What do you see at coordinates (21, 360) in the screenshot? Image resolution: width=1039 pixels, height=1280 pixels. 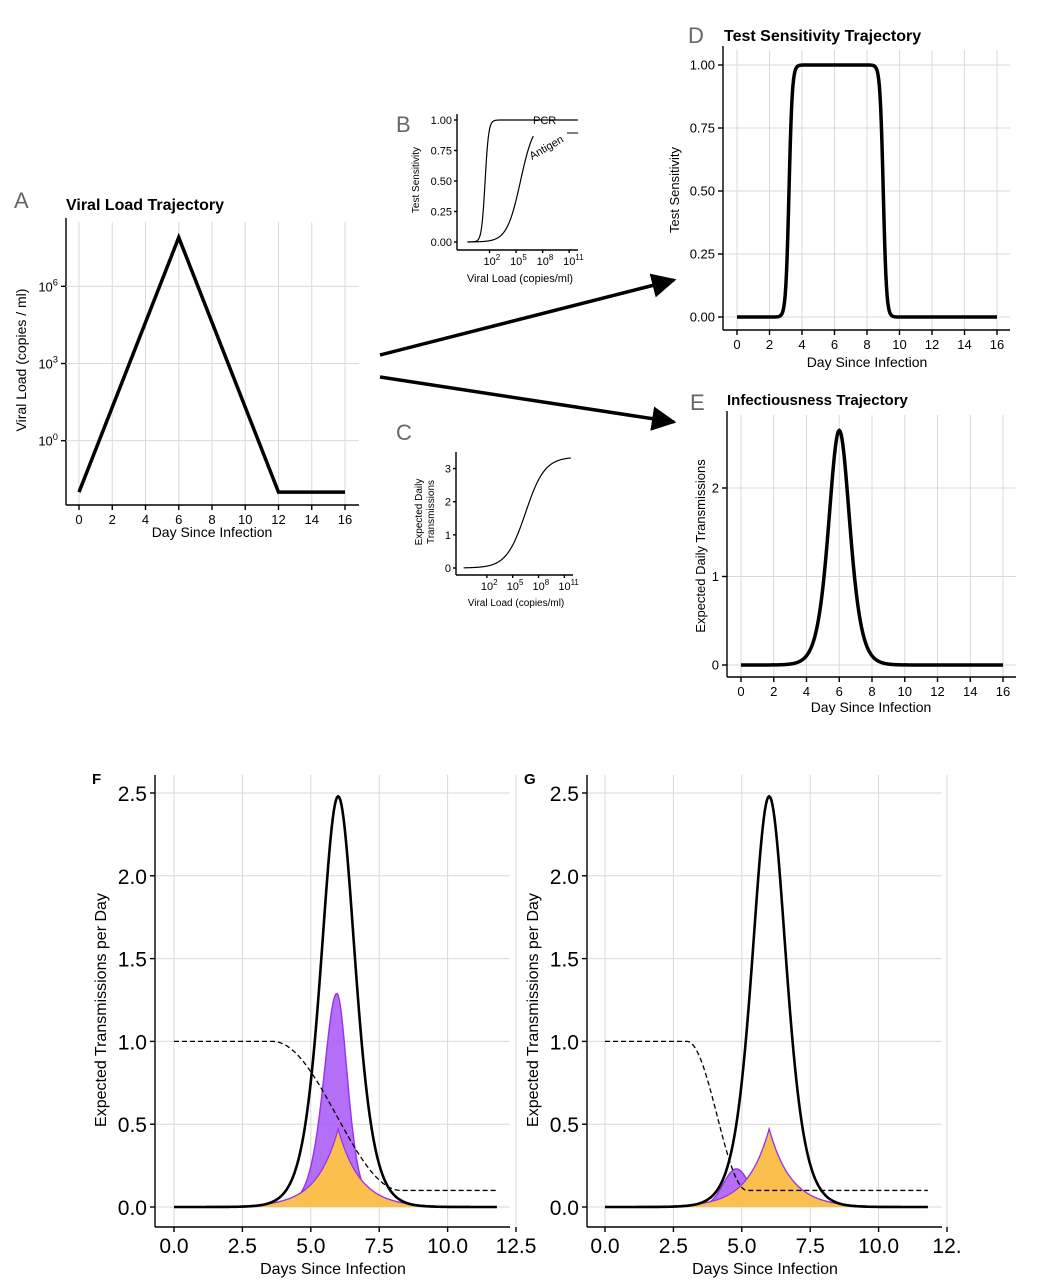 I see `panel-a-ylabel: Viral Load (copies / ml)` at bounding box center [21, 360].